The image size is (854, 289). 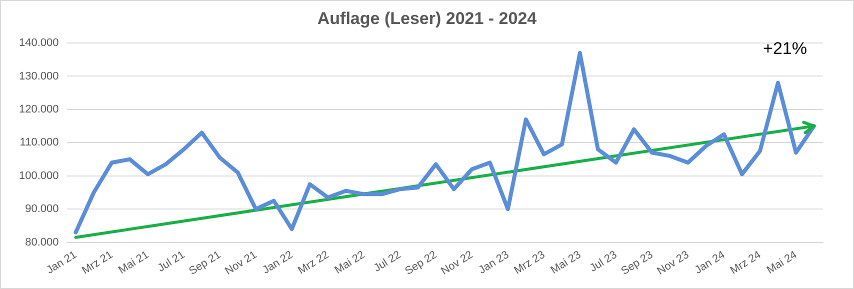 What do you see at coordinates (530, 262) in the screenshot?
I see `x-tick-label: Mrz 23` at bounding box center [530, 262].